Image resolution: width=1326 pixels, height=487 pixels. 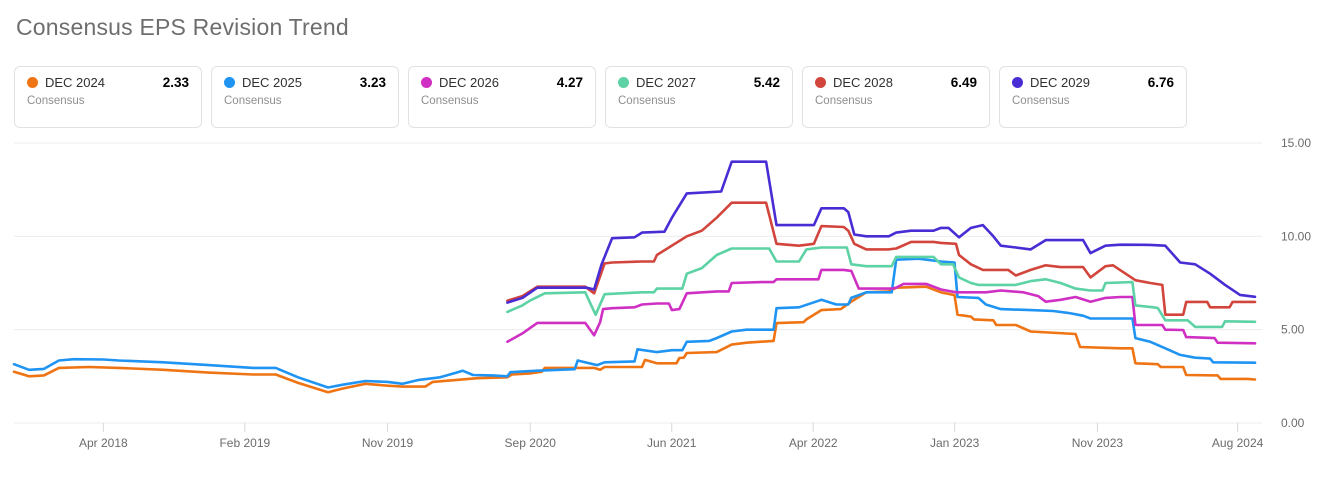 I want to click on legend-value: 3.23, so click(x=372, y=82).